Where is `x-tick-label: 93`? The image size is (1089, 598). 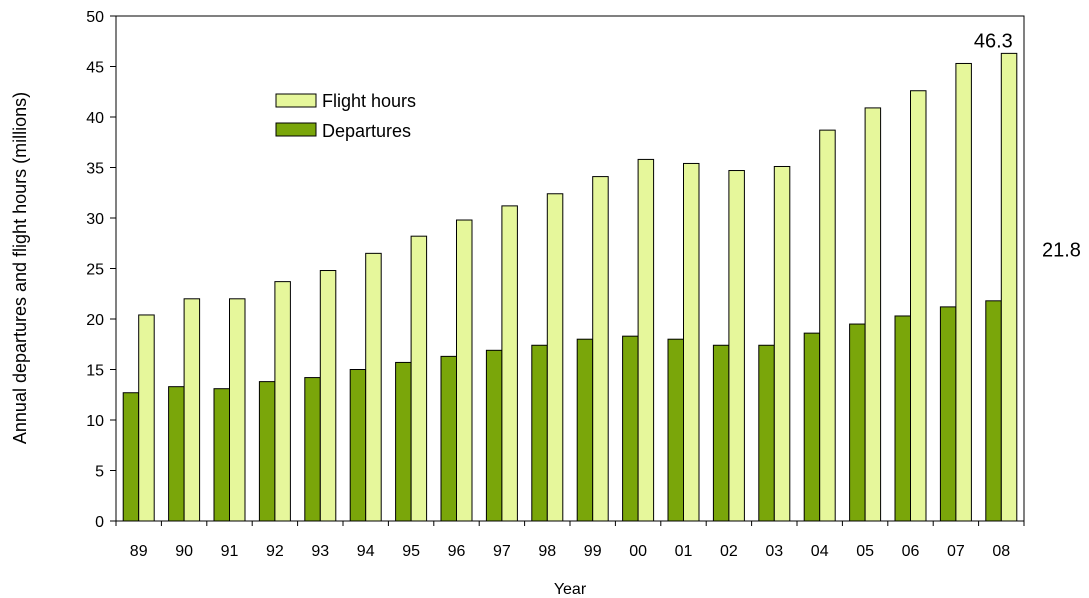 x-tick-label: 93 is located at coordinates (320, 551).